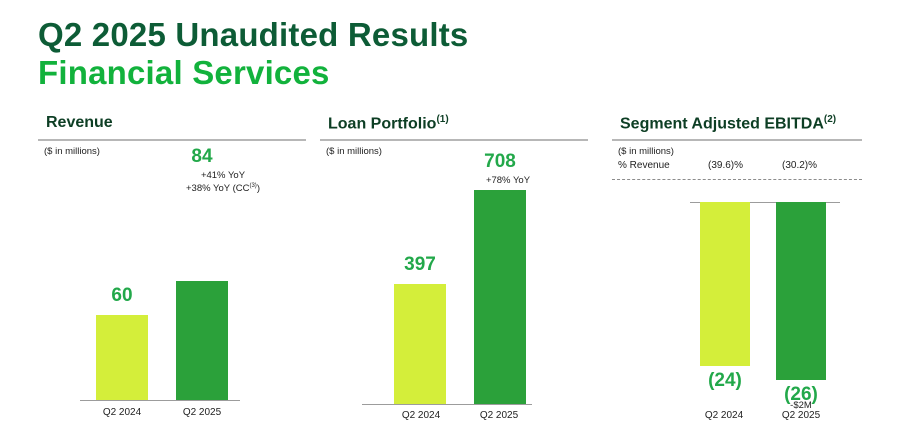 The width and height of the screenshot is (904, 437). Describe the element at coordinates (801, 394) in the screenshot. I see `ebitda-value-q2-2025: (26)` at that location.